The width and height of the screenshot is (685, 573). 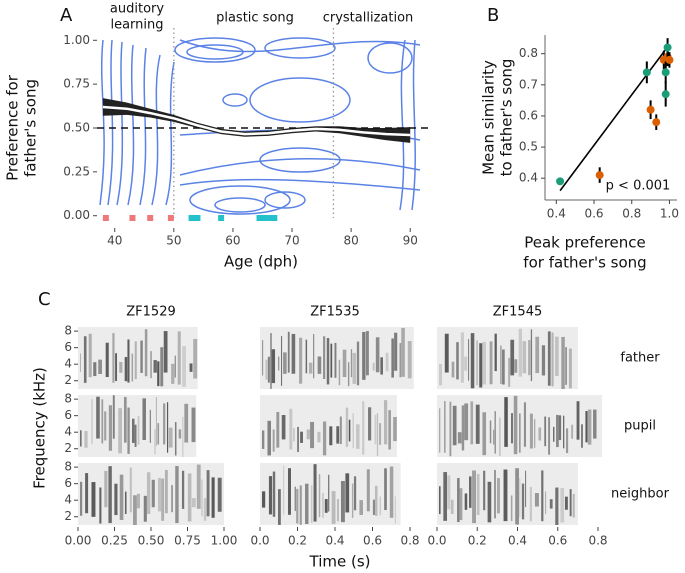 What do you see at coordinates (615, 117) in the screenshot?
I see `fit-line` at bounding box center [615, 117].